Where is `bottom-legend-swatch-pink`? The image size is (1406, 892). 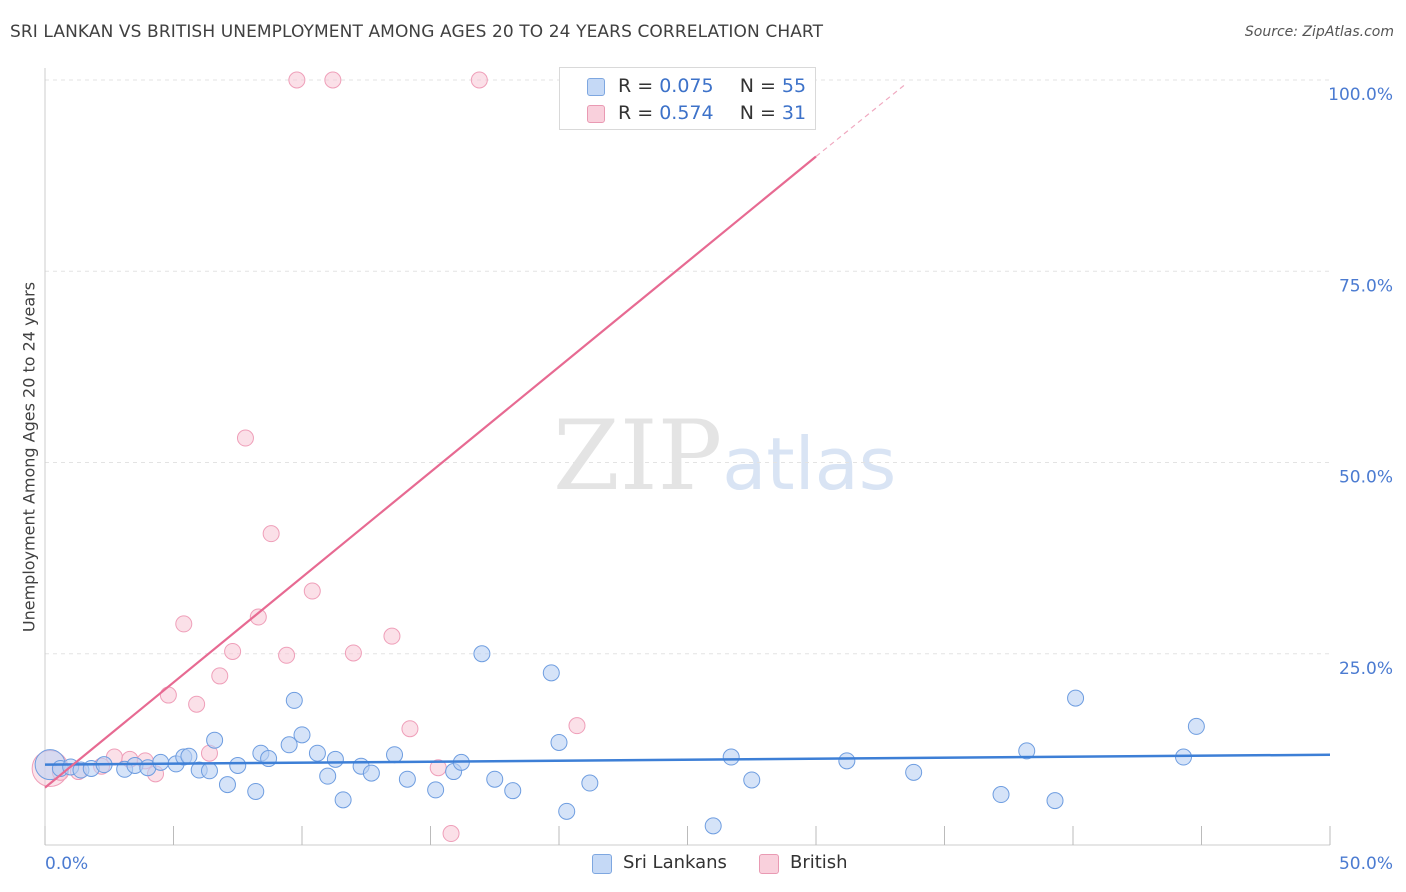 bottom-legend-swatch-pink is located at coordinates (769, 864).